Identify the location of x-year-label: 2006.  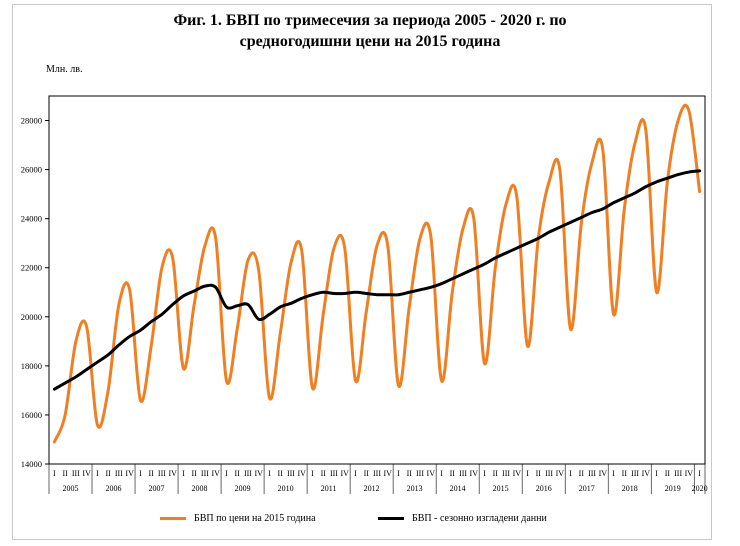
(114, 488).